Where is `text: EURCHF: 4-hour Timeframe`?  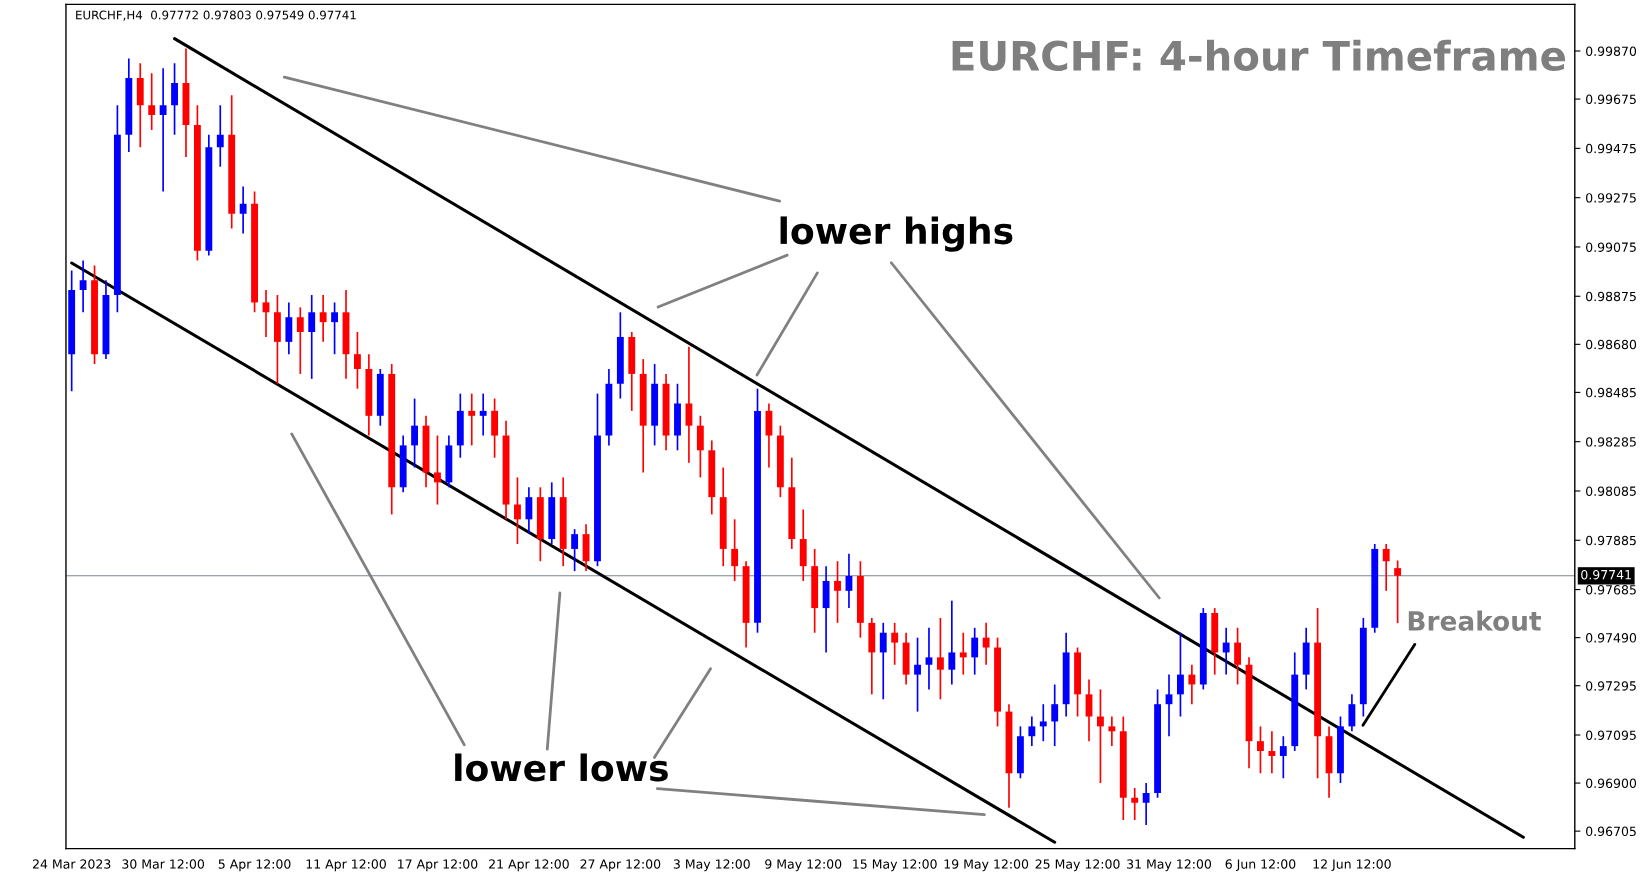
text: EURCHF: 4-hour Timeframe is located at coordinates (1258, 55).